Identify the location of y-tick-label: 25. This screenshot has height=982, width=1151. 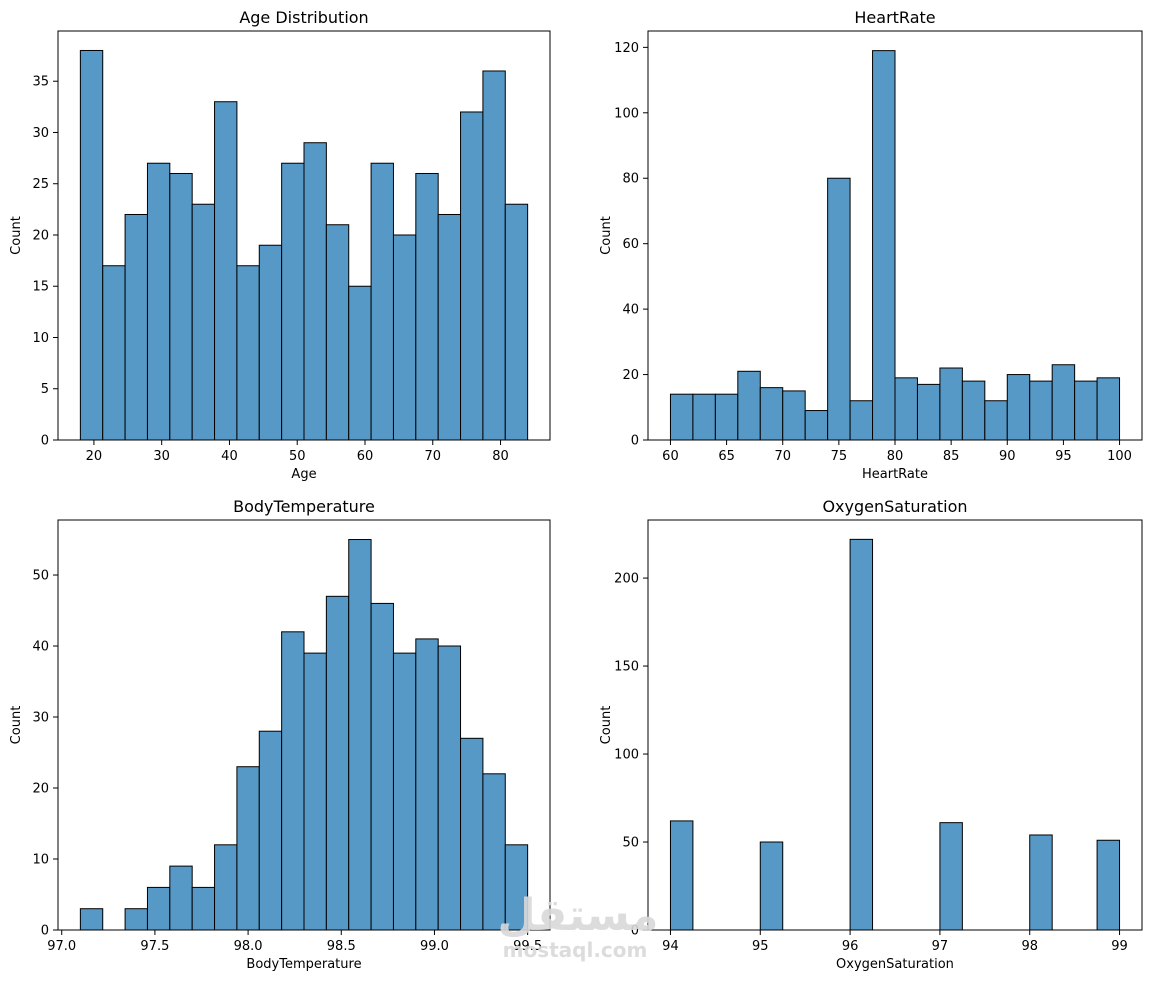
(40, 184).